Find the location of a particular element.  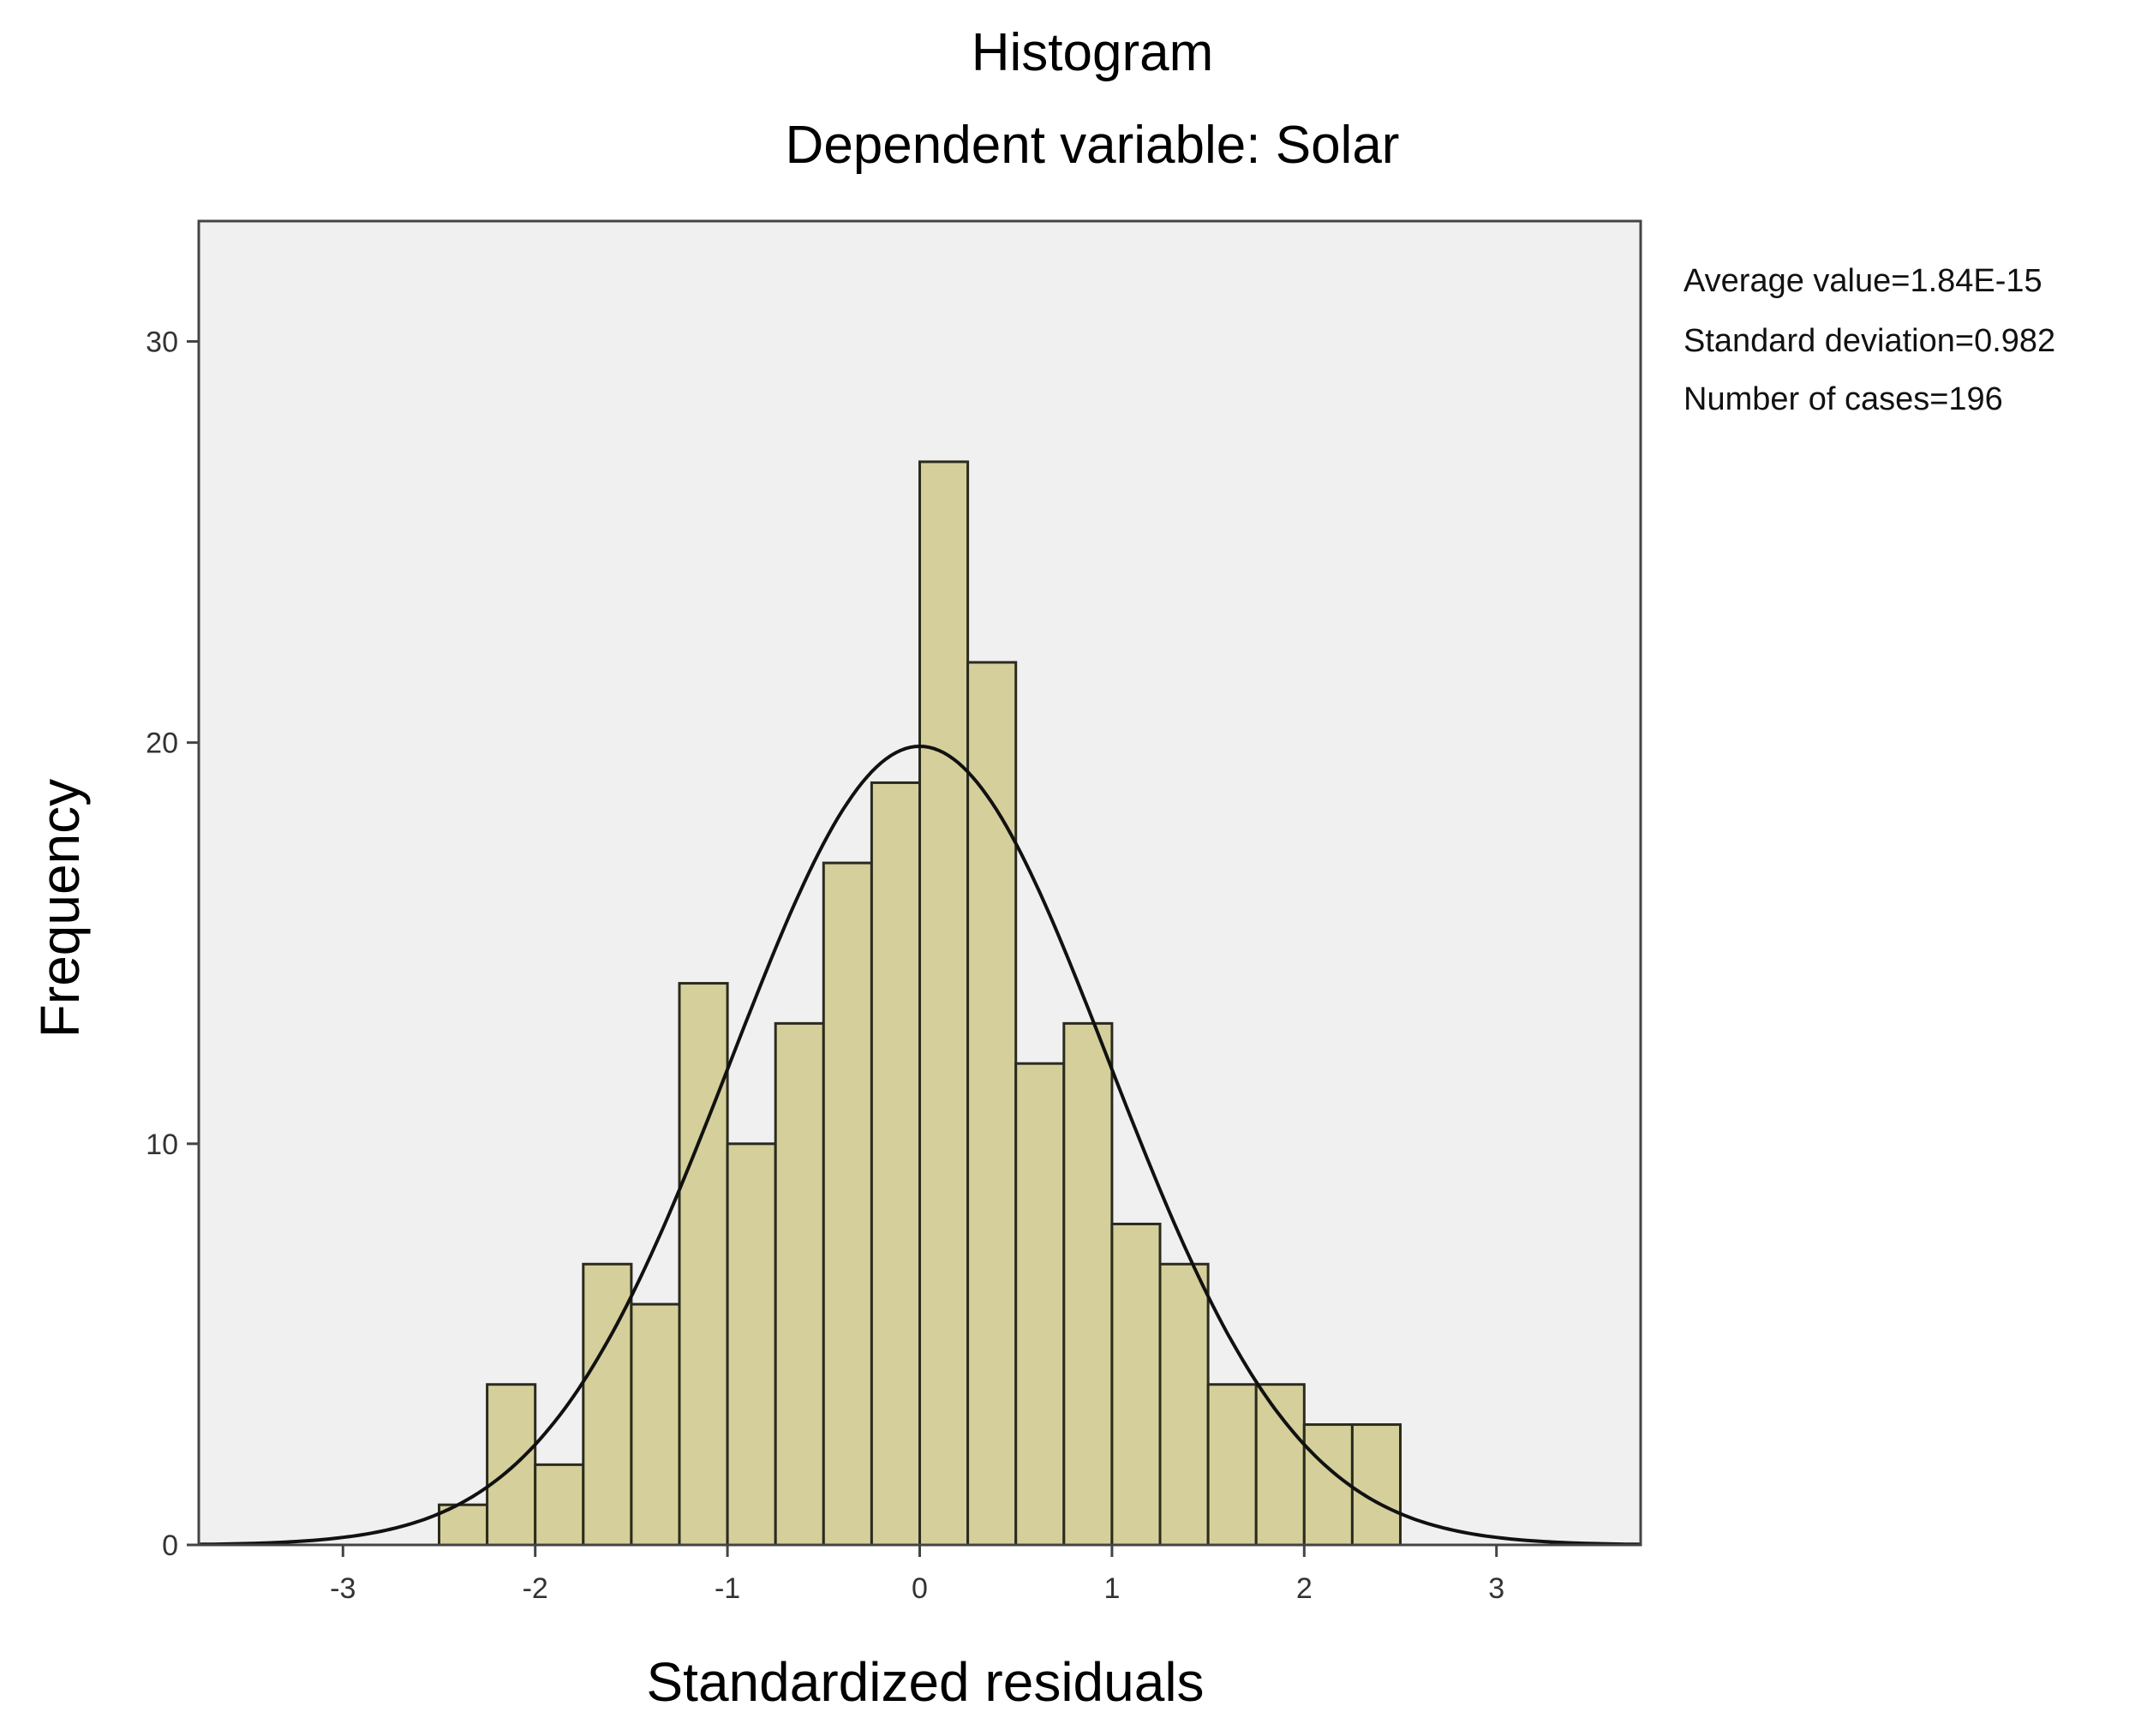

y-axis-title: Frequency is located at coordinates (60, 908).